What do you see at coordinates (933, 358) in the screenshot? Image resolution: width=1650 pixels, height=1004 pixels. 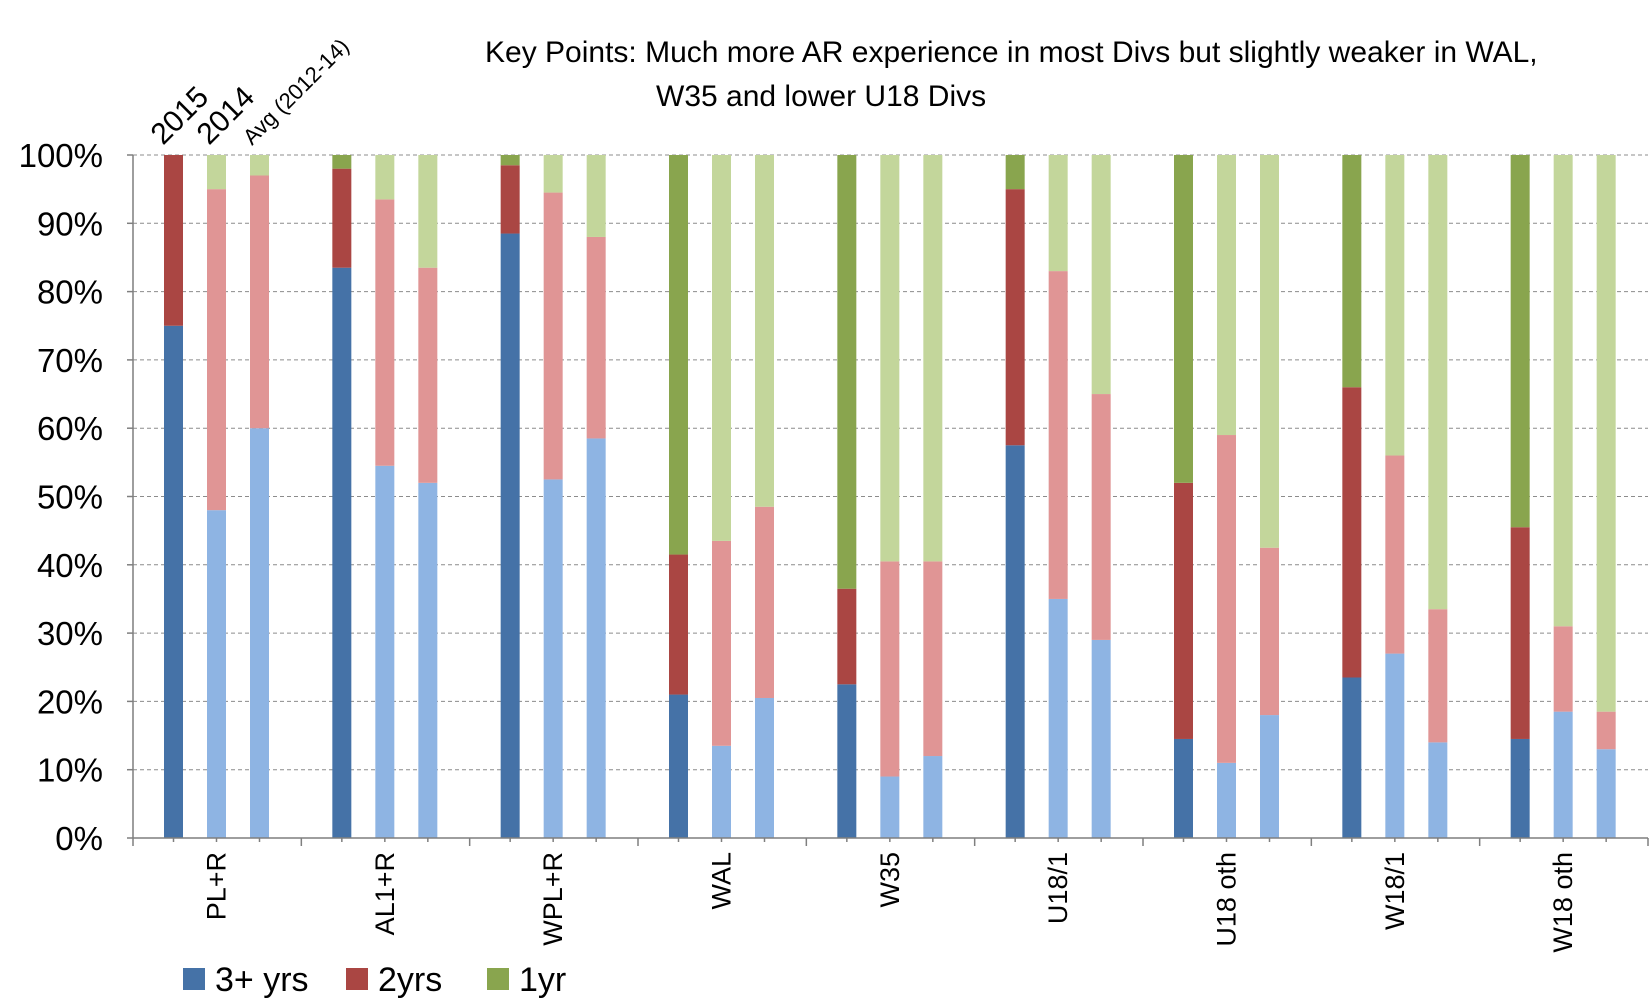 I see `bar-w35-2-1yr` at bounding box center [933, 358].